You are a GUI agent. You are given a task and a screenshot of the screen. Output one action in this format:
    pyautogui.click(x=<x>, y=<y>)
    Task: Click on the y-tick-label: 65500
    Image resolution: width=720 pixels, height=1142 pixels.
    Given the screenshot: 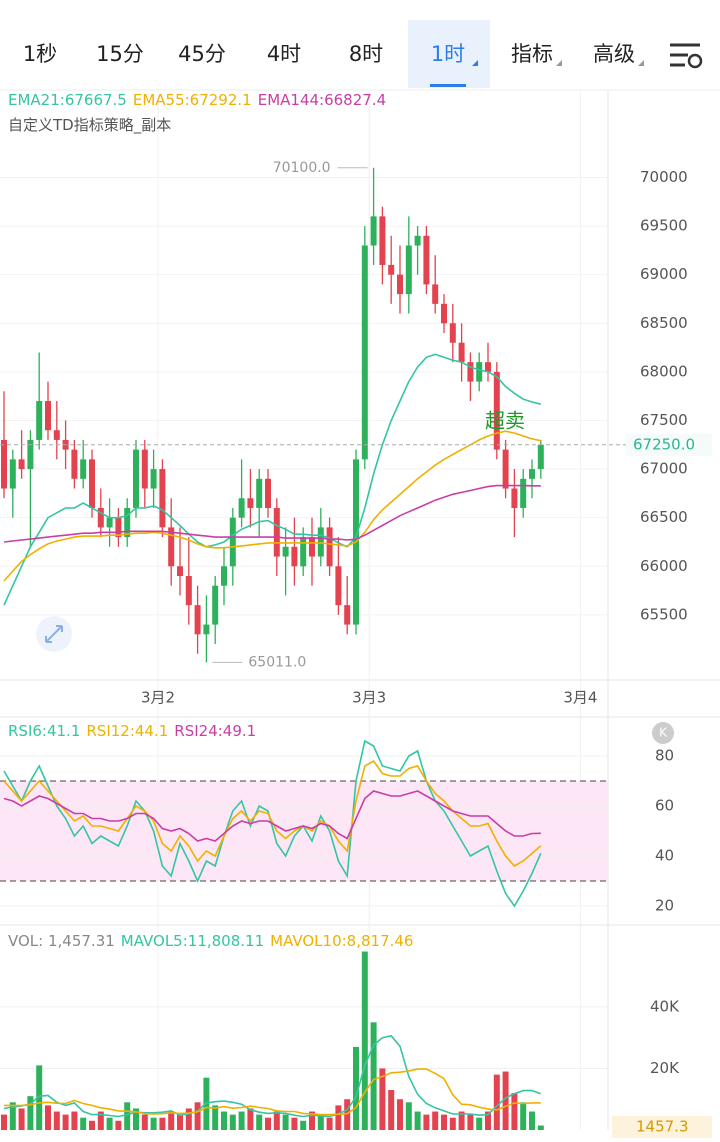 What is the action you would take?
    pyautogui.click(x=664, y=614)
    